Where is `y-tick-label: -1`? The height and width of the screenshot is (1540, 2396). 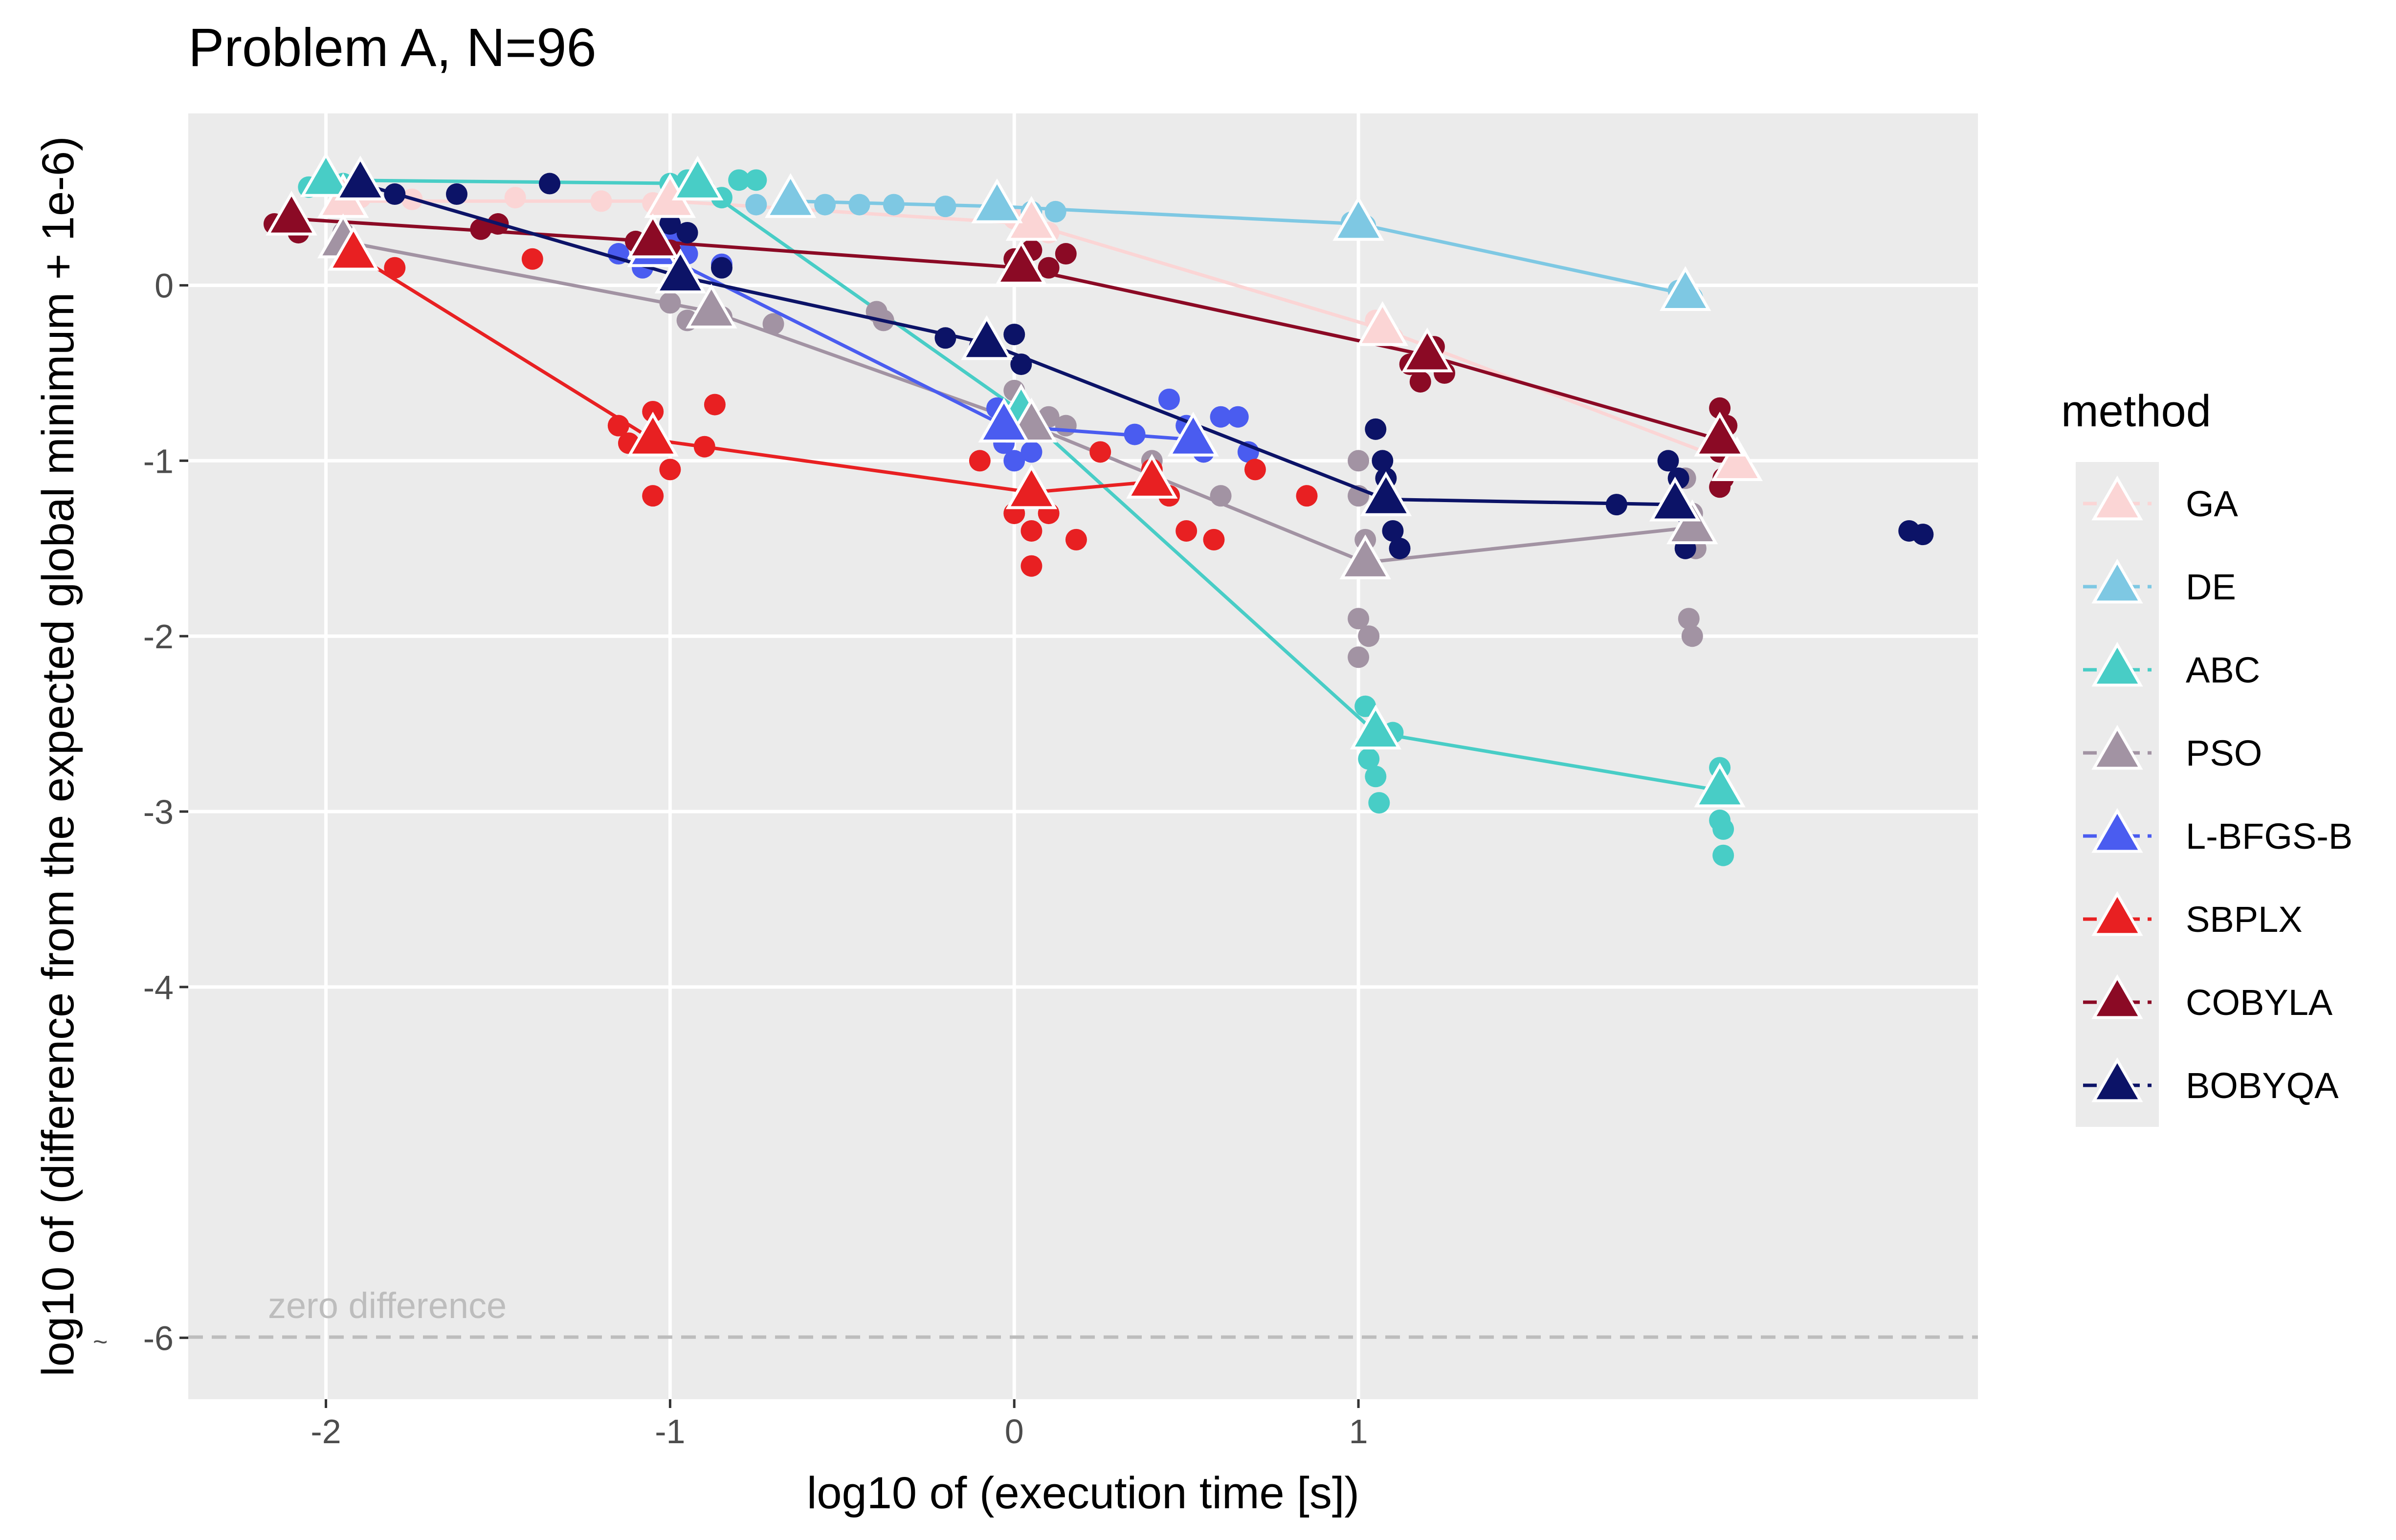 y-tick-label: -1 is located at coordinates (158, 461).